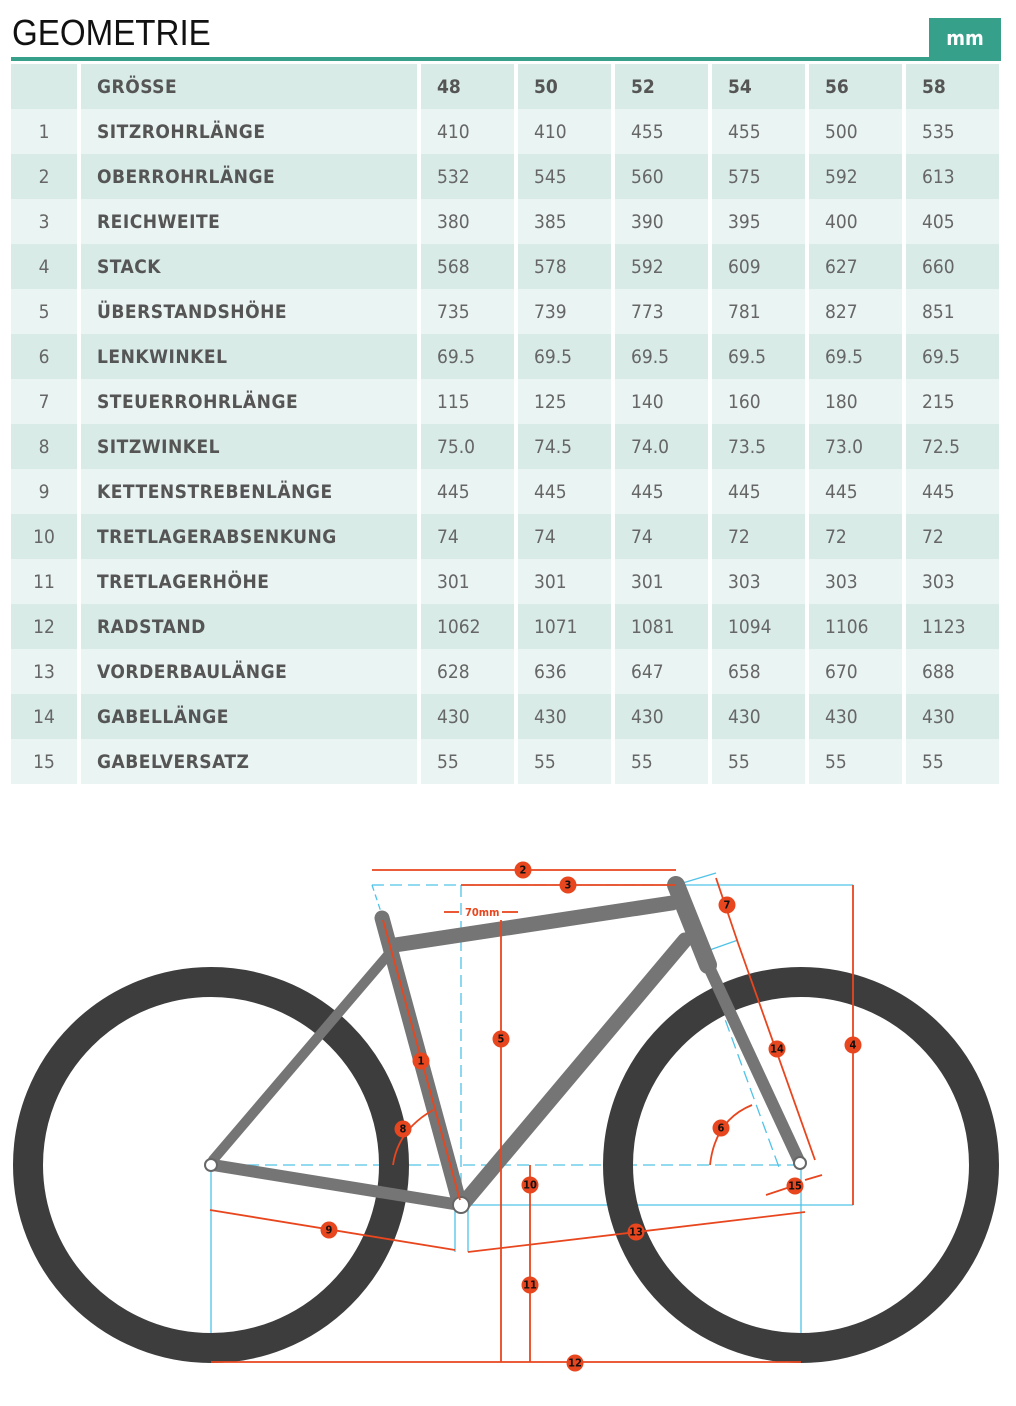 The height and width of the screenshot is (1406, 1016). Describe the element at coordinates (754, 1064) in the screenshot. I see `fork` at that location.